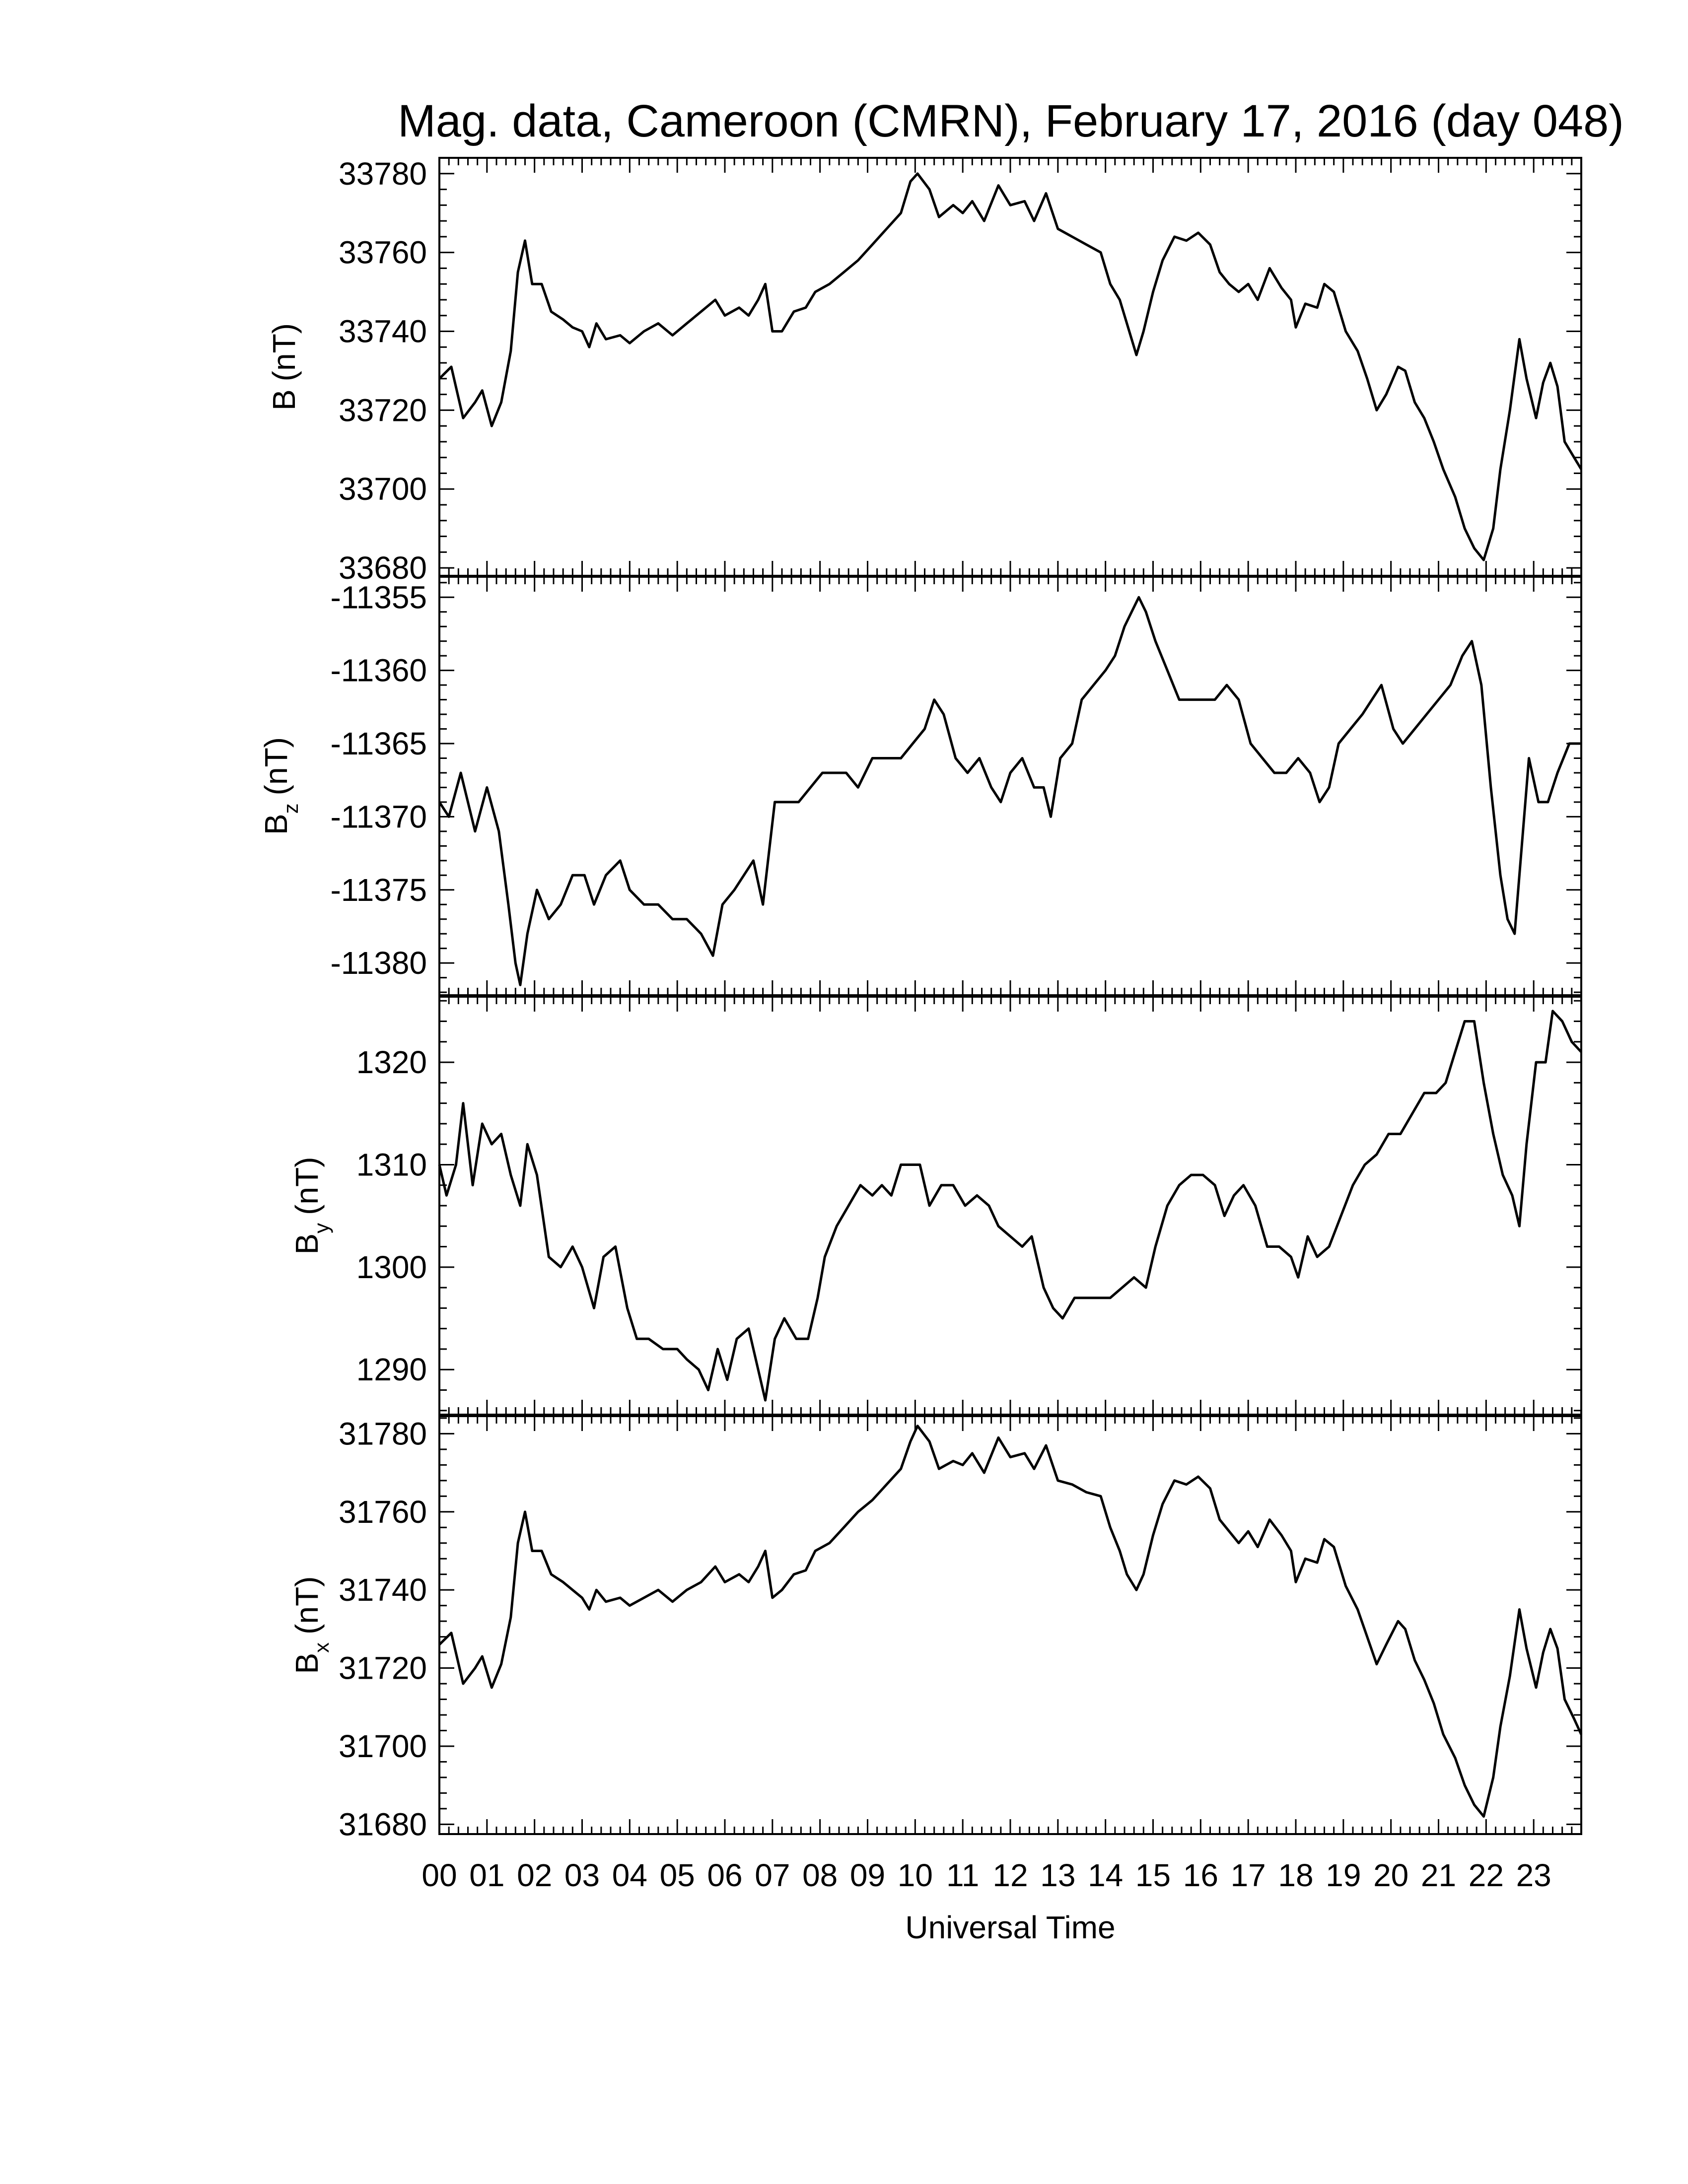  What do you see at coordinates (1438, 1875) in the screenshot?
I see `x-tick-label: 21` at bounding box center [1438, 1875].